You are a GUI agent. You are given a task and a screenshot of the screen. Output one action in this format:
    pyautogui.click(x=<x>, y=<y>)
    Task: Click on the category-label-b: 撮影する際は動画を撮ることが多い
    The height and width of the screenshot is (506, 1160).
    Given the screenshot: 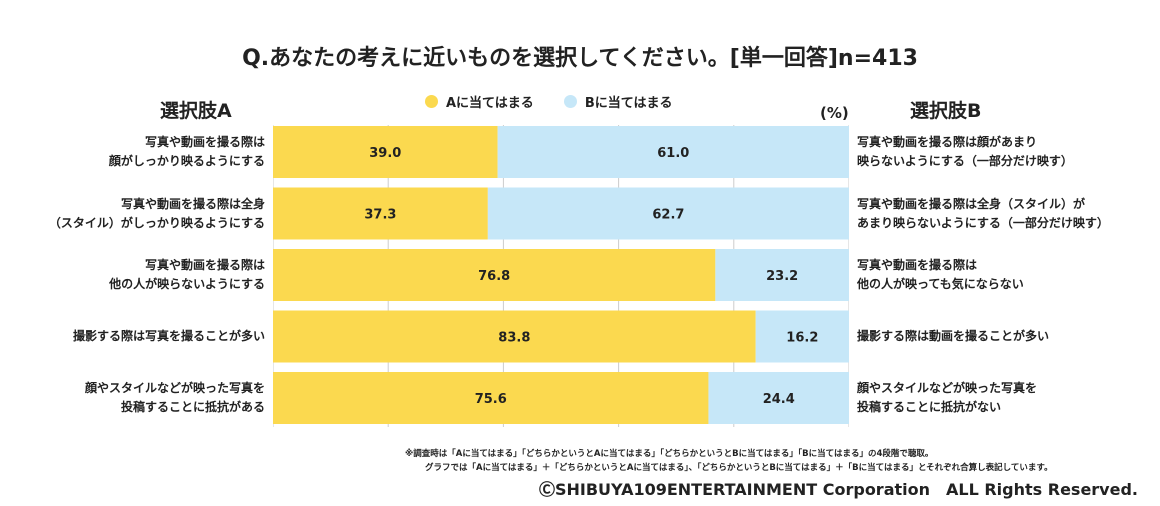 What is the action you would take?
    pyautogui.click(x=1007, y=337)
    